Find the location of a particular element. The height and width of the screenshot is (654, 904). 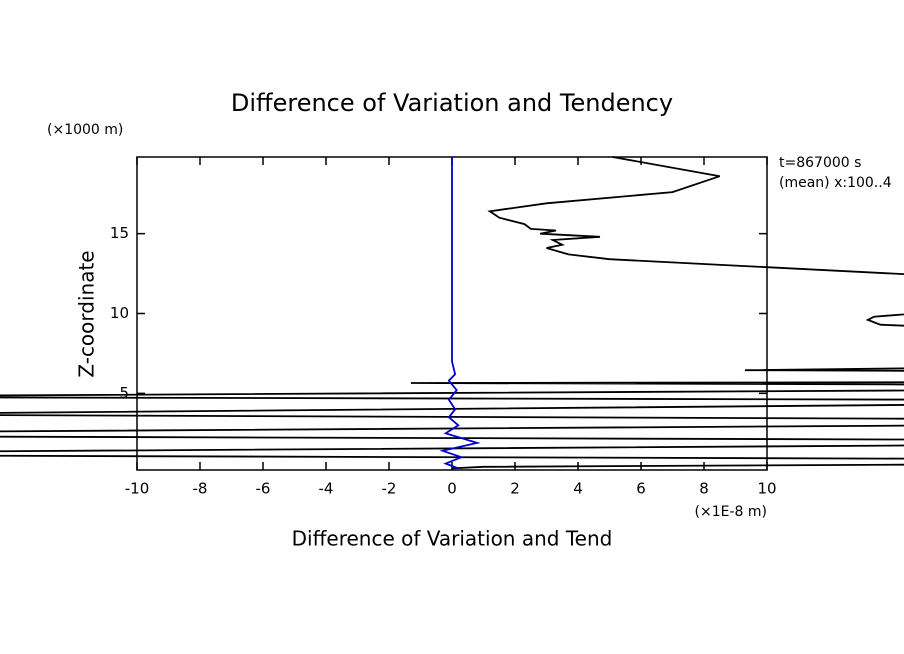

x-tick-label: 8 is located at coordinates (704, 489).